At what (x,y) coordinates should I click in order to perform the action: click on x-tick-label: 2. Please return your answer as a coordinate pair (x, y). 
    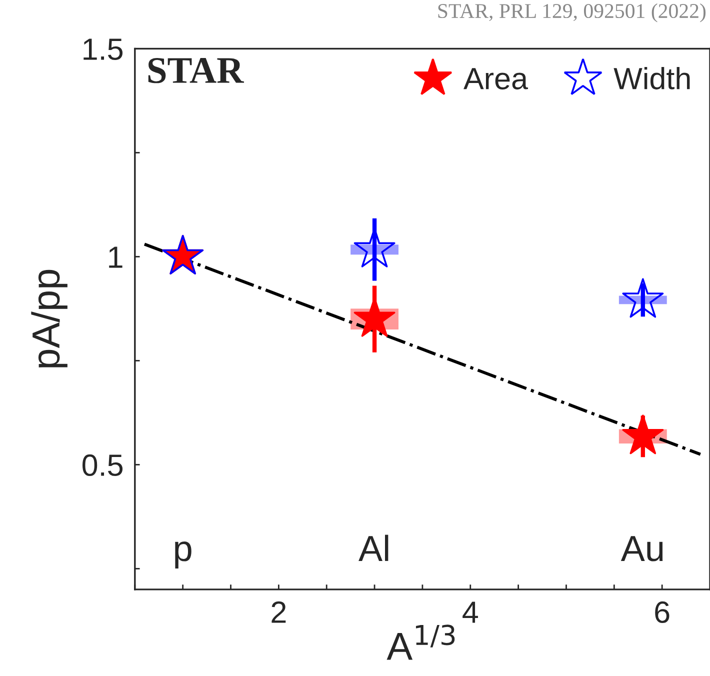
    Looking at the image, I should click on (279, 612).